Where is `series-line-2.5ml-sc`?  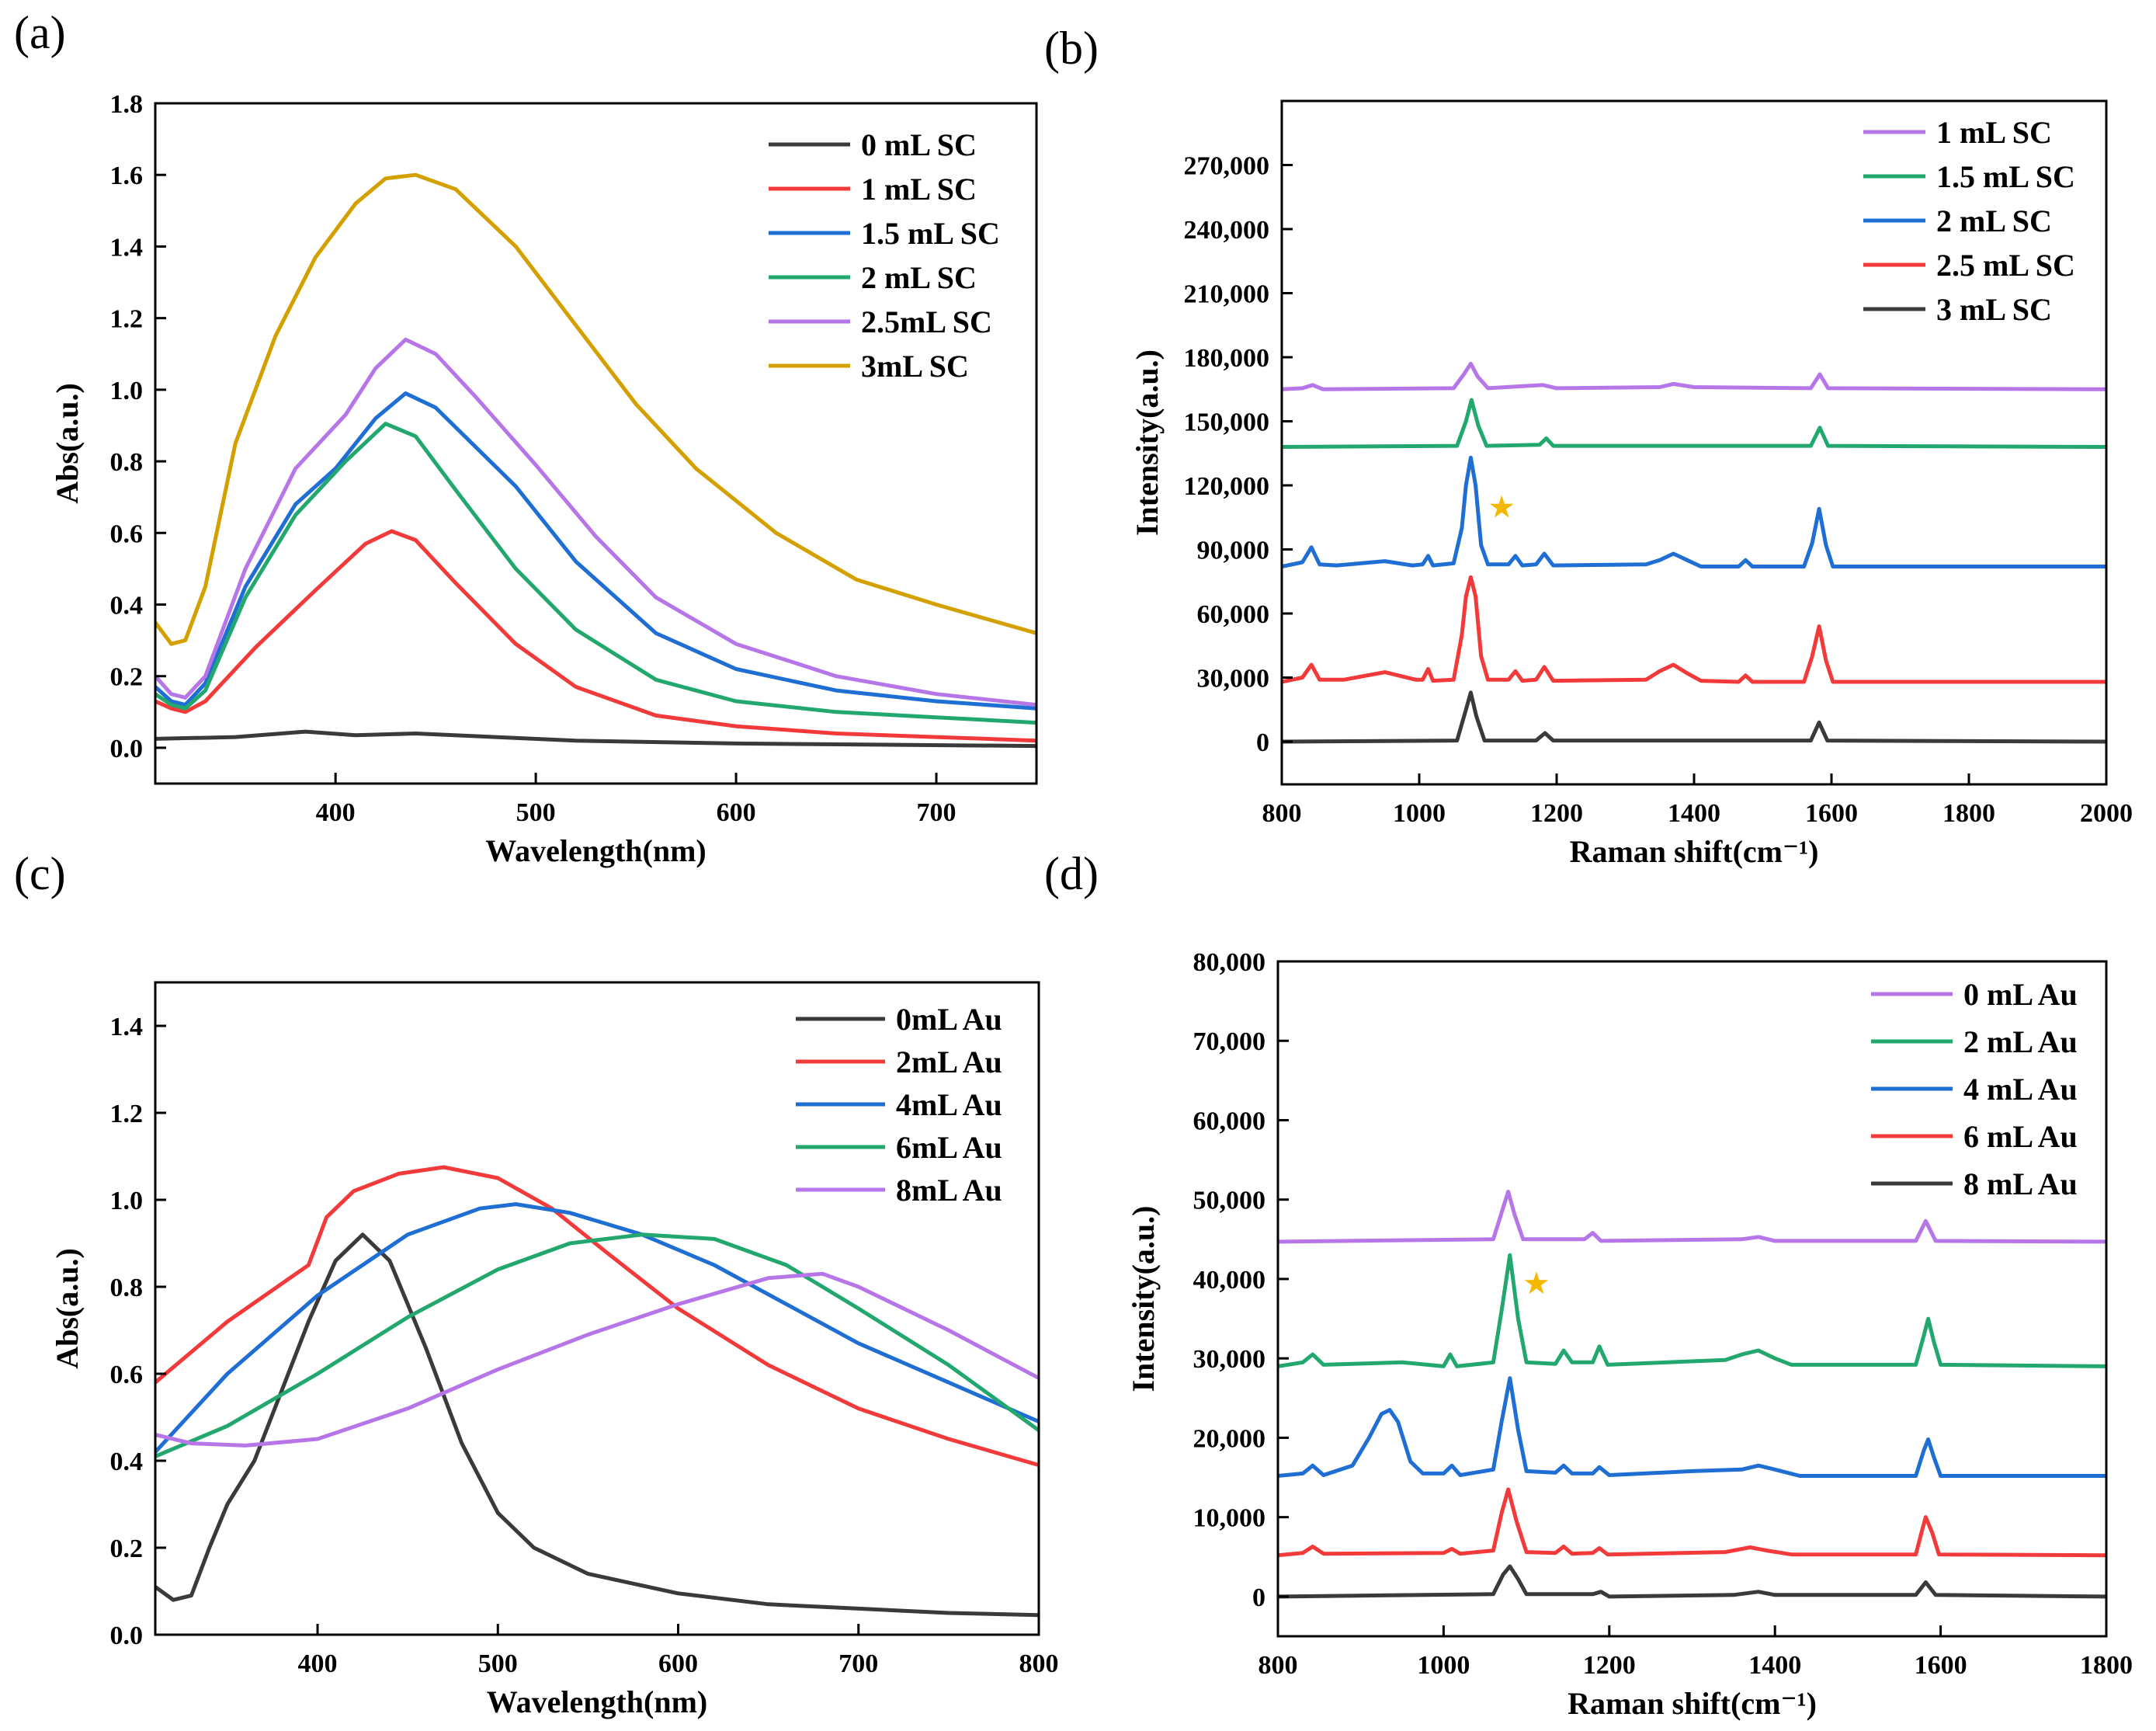 series-line-2.5ml-sc is located at coordinates (596, 522).